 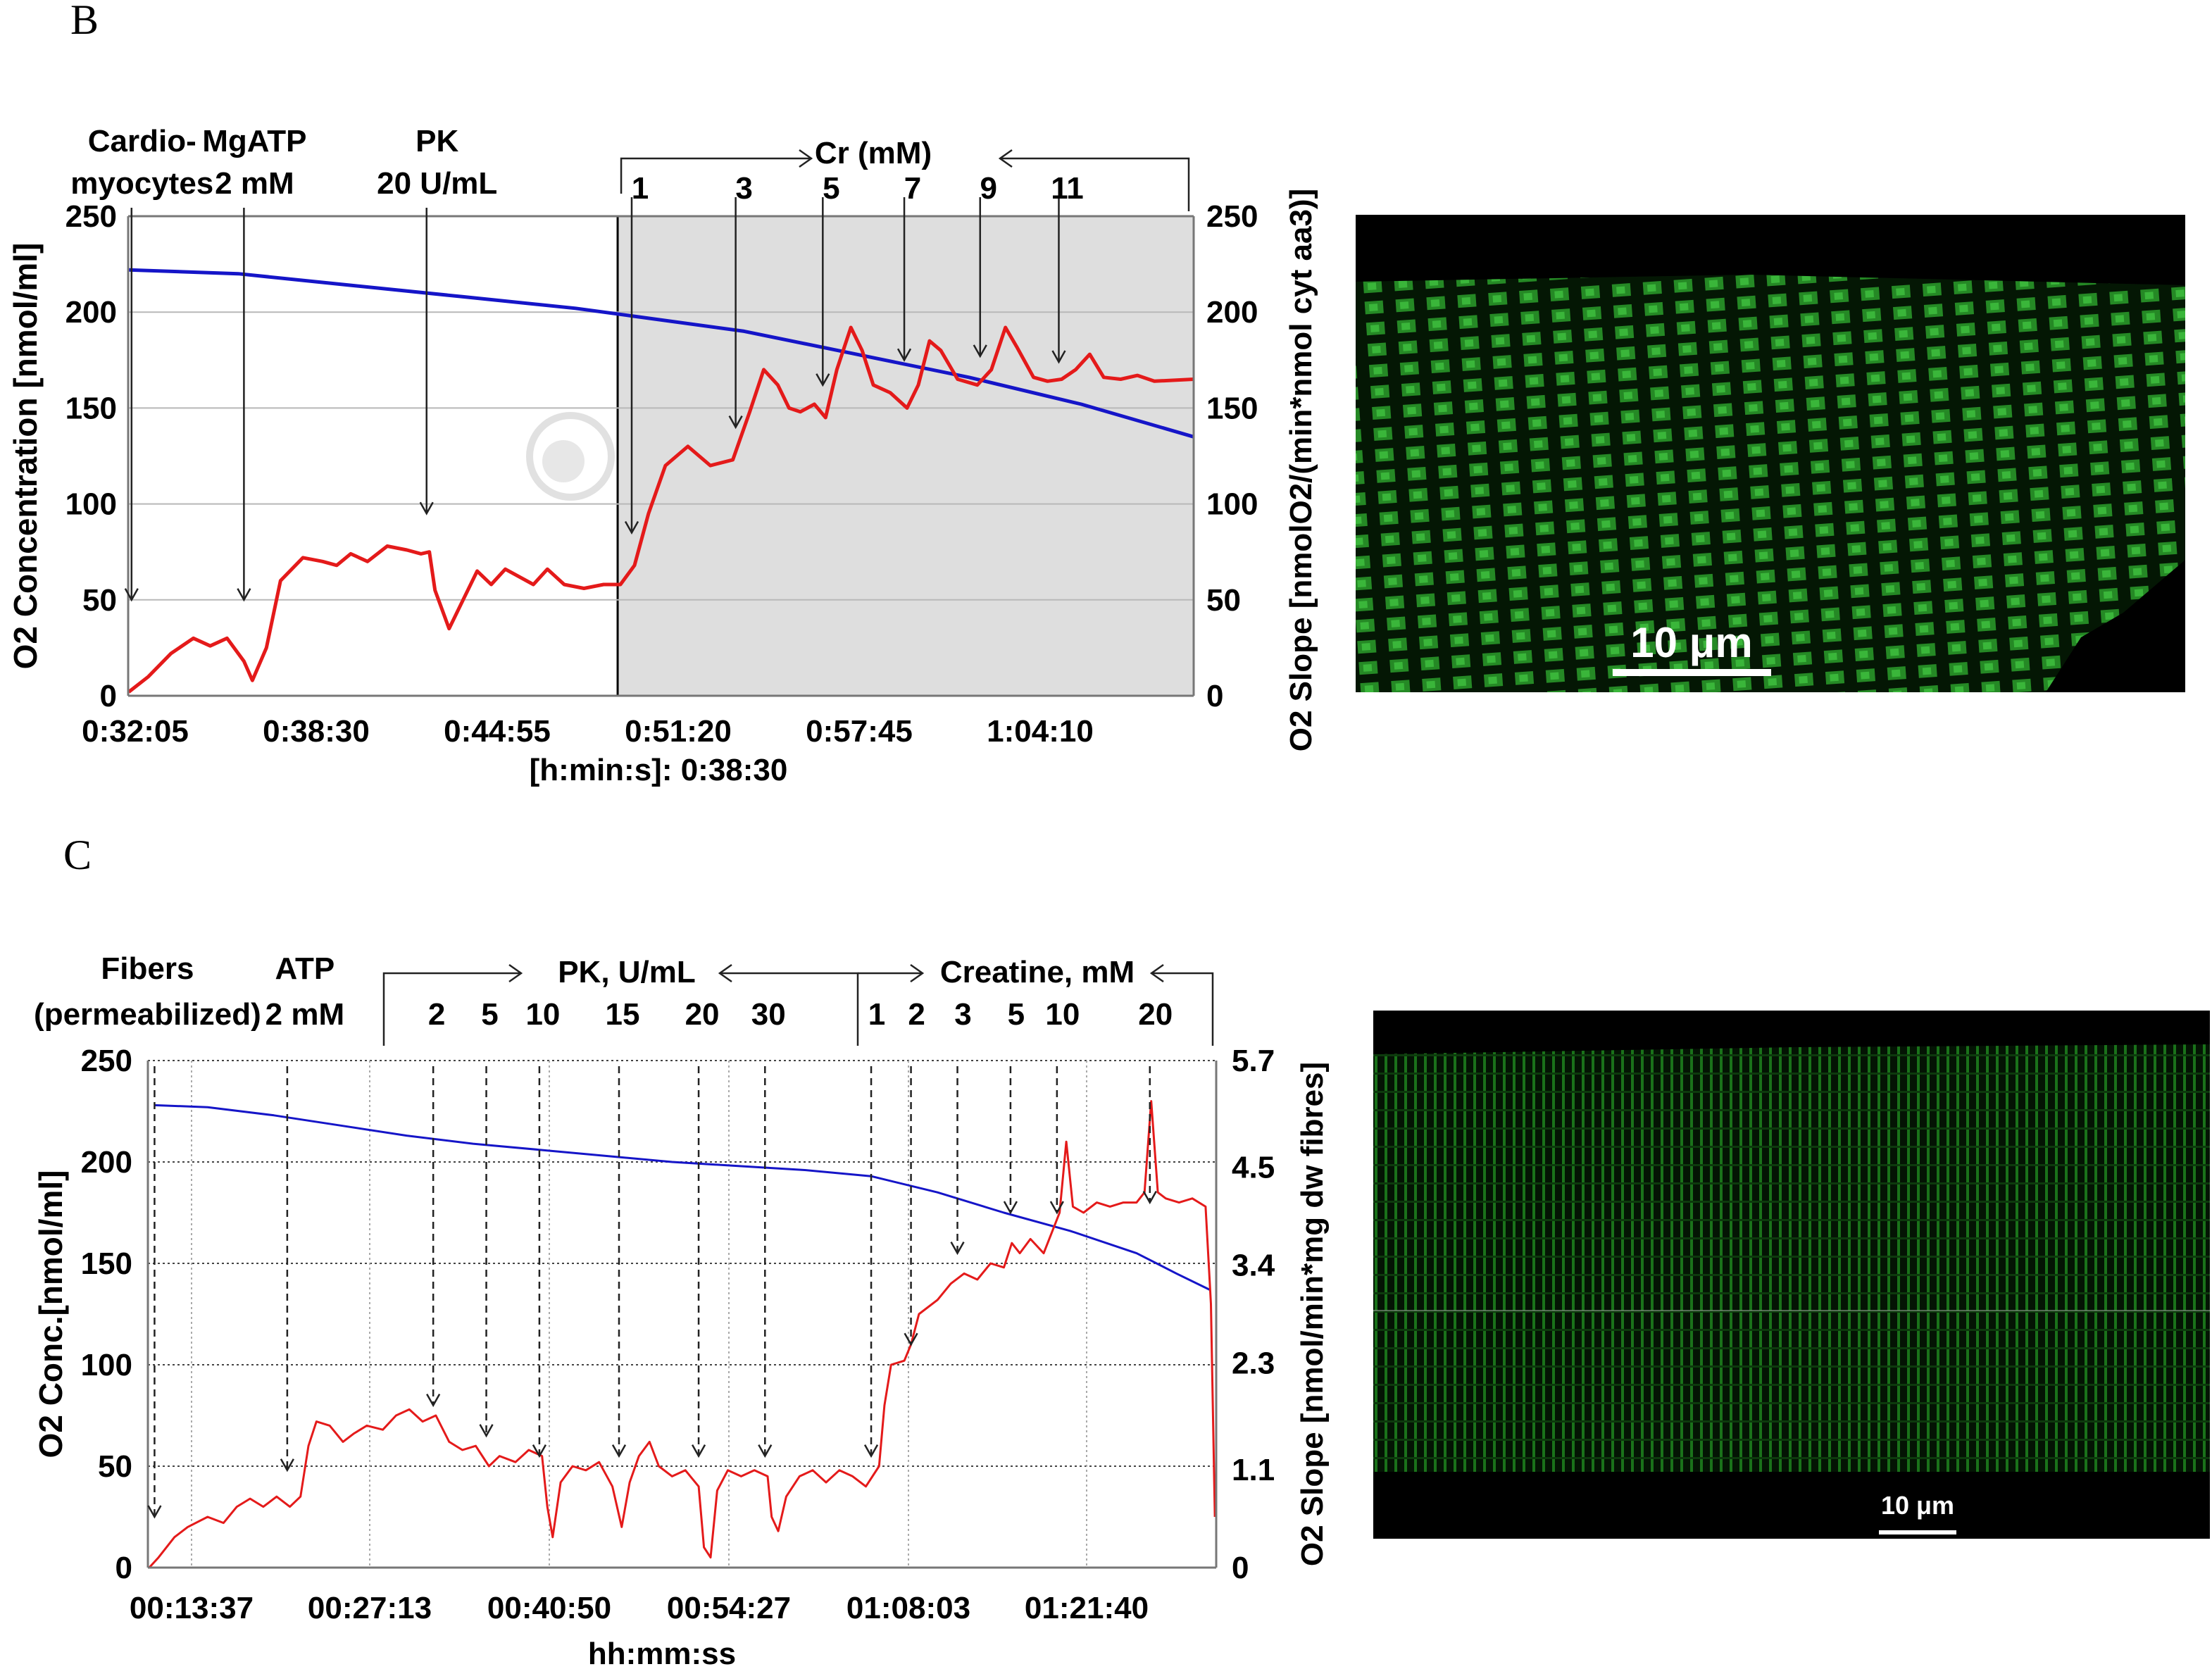 I want to click on creatine-bracket-left-head, so click(x=917, y=973).